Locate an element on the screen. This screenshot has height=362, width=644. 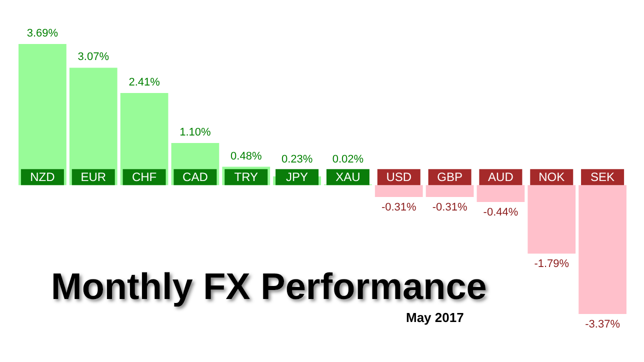
data-label: 0.48% is located at coordinates (246, 156).